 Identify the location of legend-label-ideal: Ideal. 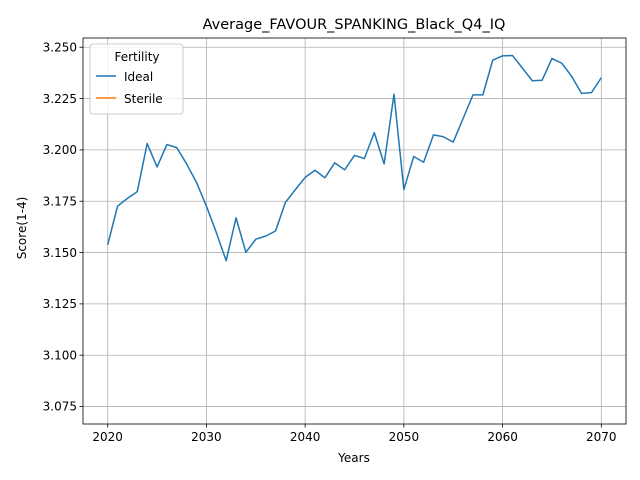
(138, 77).